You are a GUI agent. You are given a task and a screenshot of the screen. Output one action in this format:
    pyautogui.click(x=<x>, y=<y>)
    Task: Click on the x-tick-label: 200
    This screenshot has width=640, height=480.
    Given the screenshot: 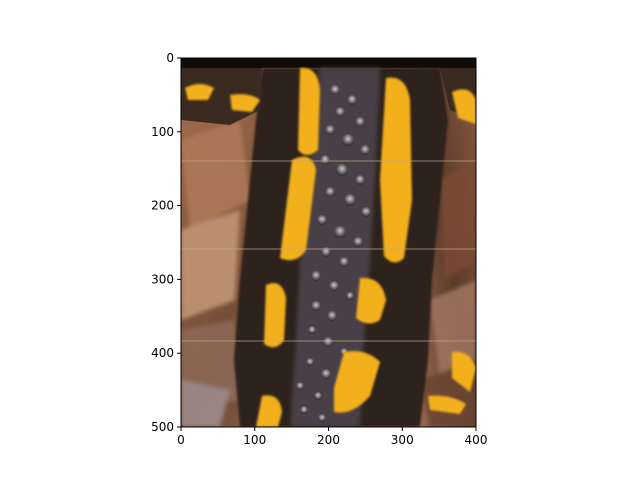 What is the action you would take?
    pyautogui.click(x=328, y=440)
    